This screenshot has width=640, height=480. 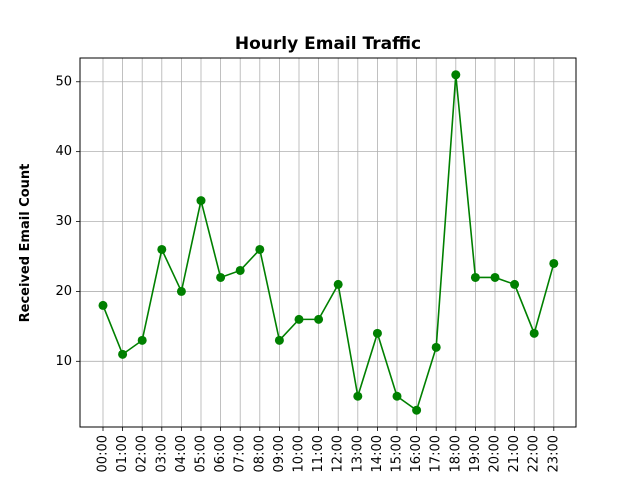 What do you see at coordinates (328, 44) in the screenshot?
I see `chart-title: Hourly Email Traffic` at bounding box center [328, 44].